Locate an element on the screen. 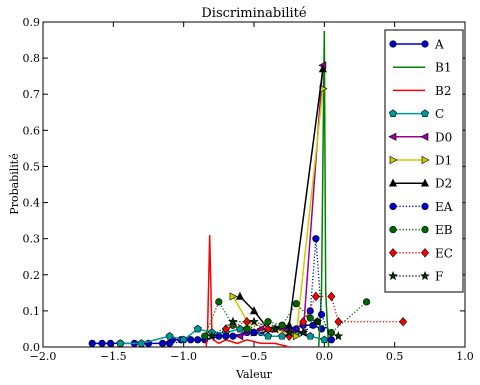 The width and height of the screenshot is (480, 385). y-tick-label: 0.0 is located at coordinates (32, 347).